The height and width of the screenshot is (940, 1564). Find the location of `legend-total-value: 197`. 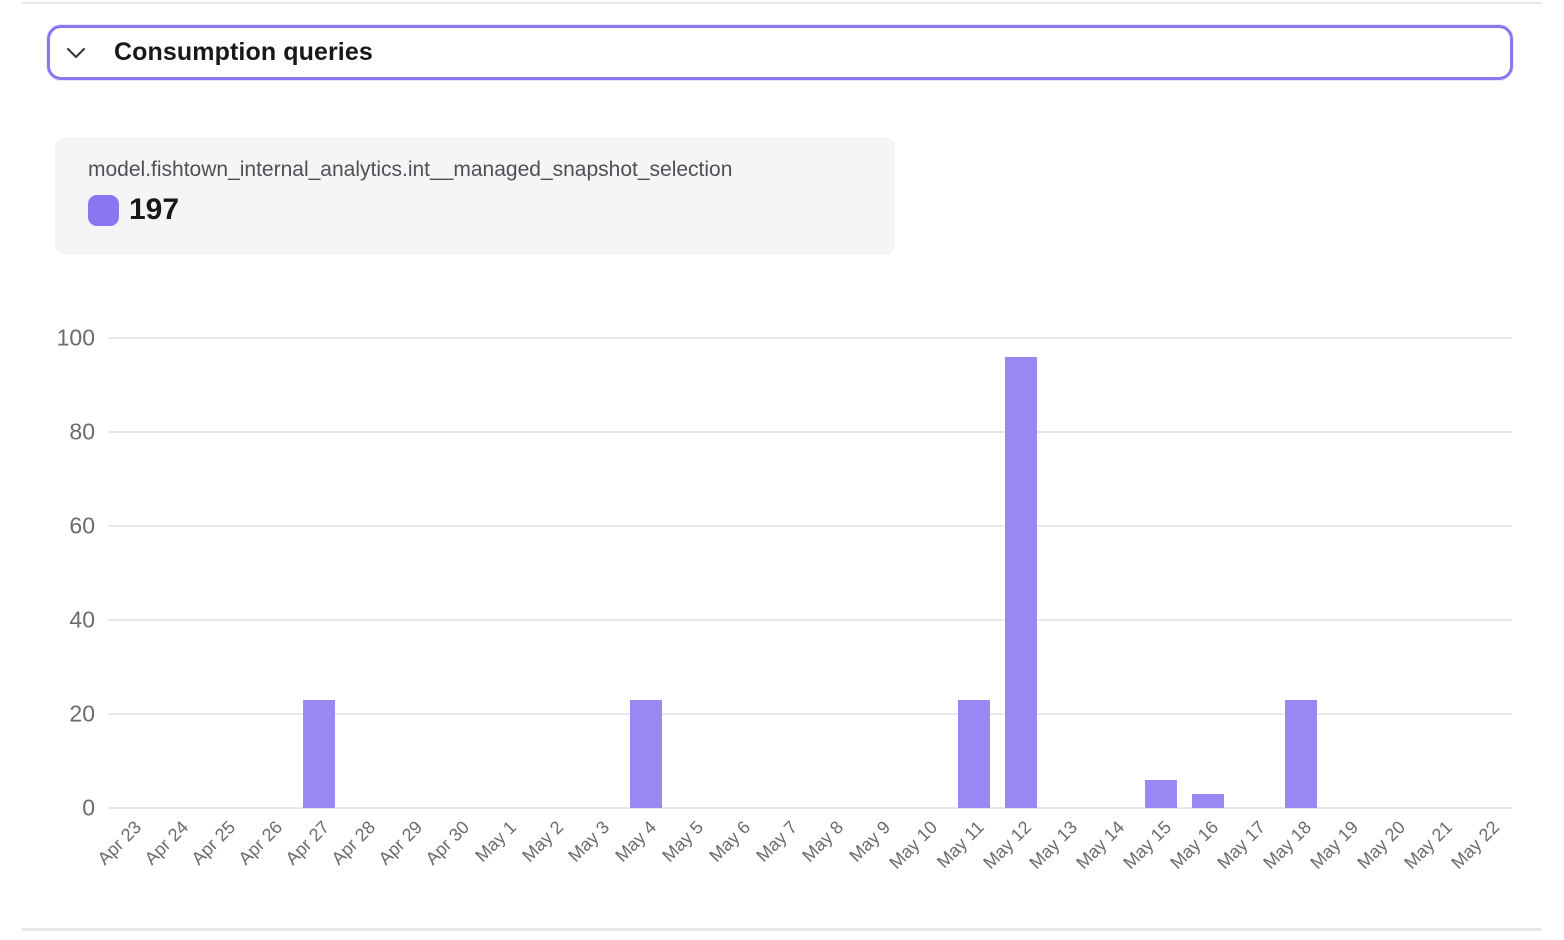

legend-total-value: 197 is located at coordinates (154, 209).